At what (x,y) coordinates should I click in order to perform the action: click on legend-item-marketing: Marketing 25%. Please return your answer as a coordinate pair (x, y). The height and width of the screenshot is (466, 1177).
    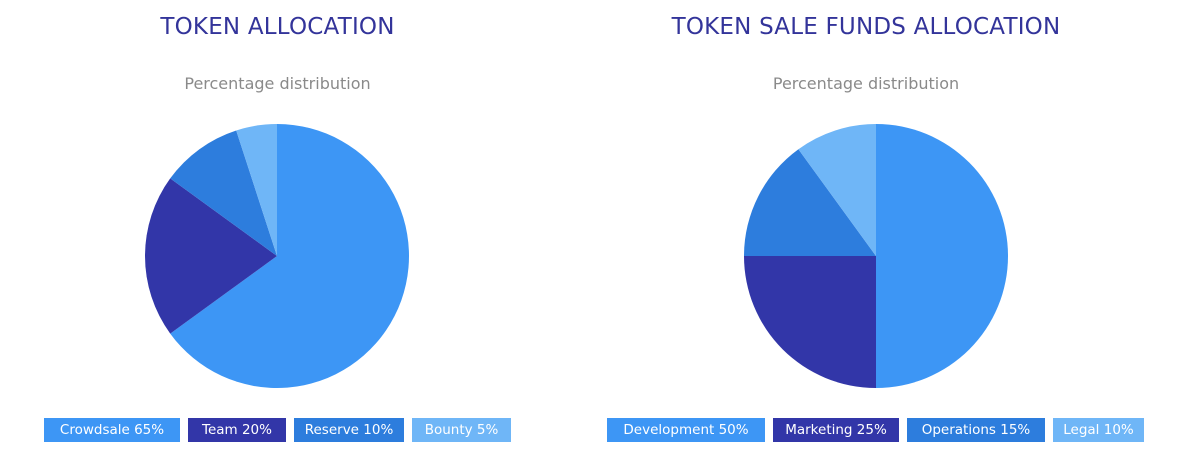
    Looking at the image, I should click on (836, 430).